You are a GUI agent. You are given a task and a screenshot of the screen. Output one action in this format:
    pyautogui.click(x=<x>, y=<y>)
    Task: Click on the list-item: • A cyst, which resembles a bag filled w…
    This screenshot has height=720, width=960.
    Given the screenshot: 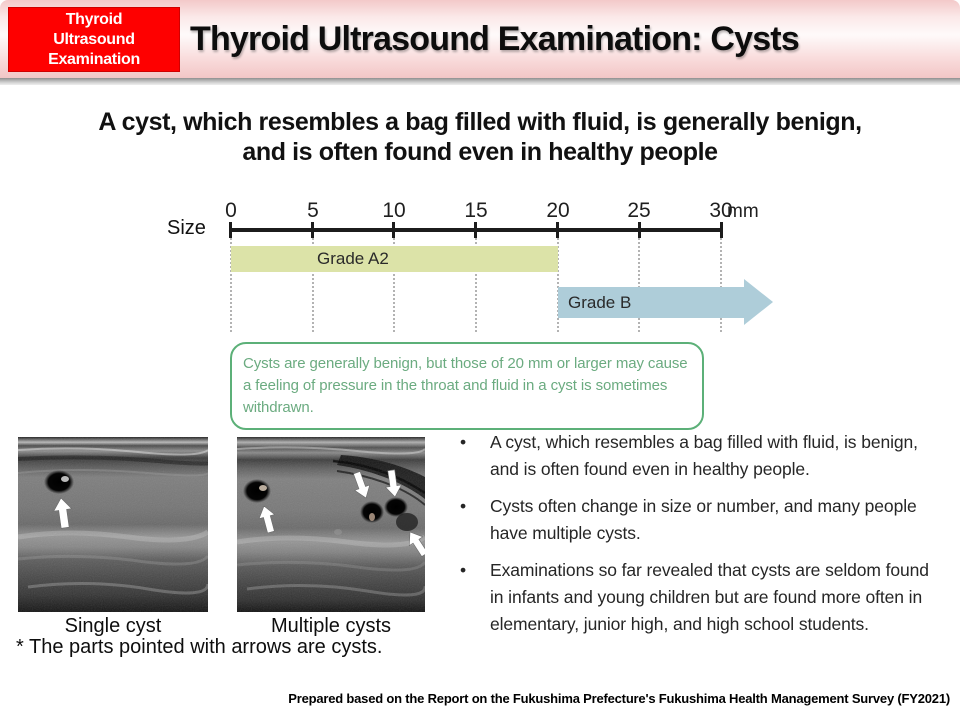 What is the action you would take?
    pyautogui.click(x=699, y=456)
    